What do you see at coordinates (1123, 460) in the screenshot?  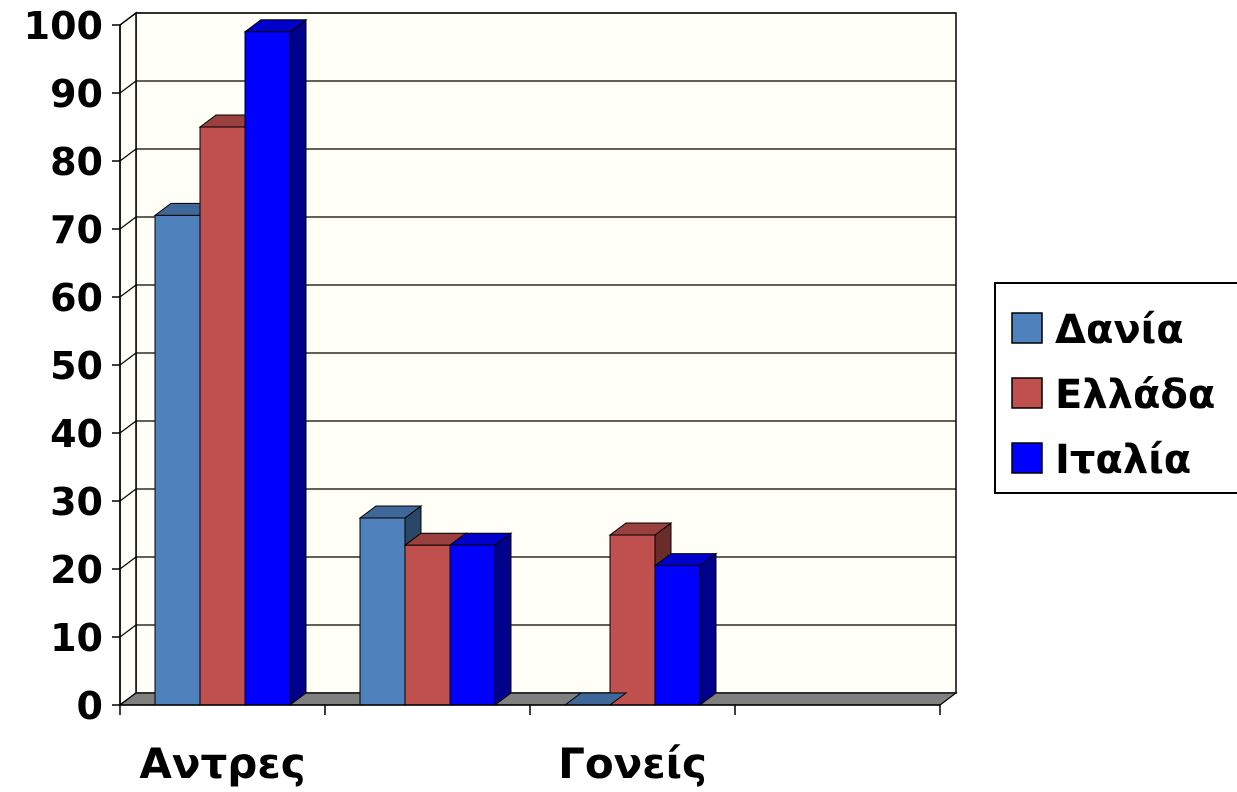 I see `legend-label: Ιταλία` at bounding box center [1123, 460].